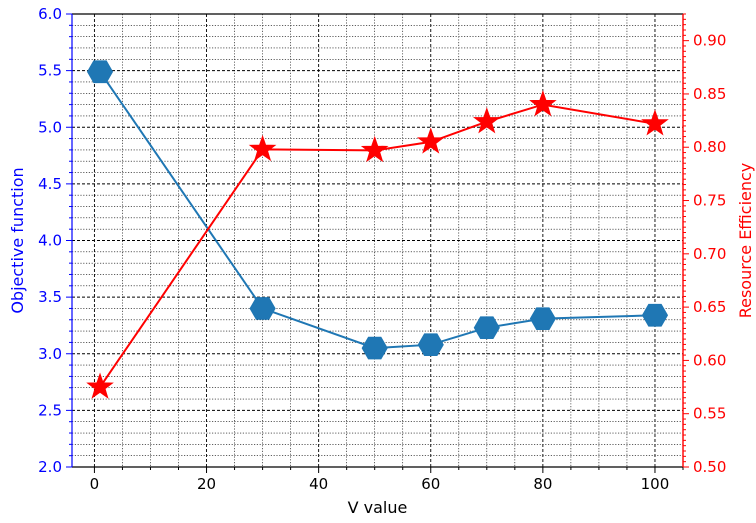 The width and height of the screenshot is (756, 523). What do you see at coordinates (50, 297) in the screenshot?
I see `y-tick-label: 3.5` at bounding box center [50, 297].